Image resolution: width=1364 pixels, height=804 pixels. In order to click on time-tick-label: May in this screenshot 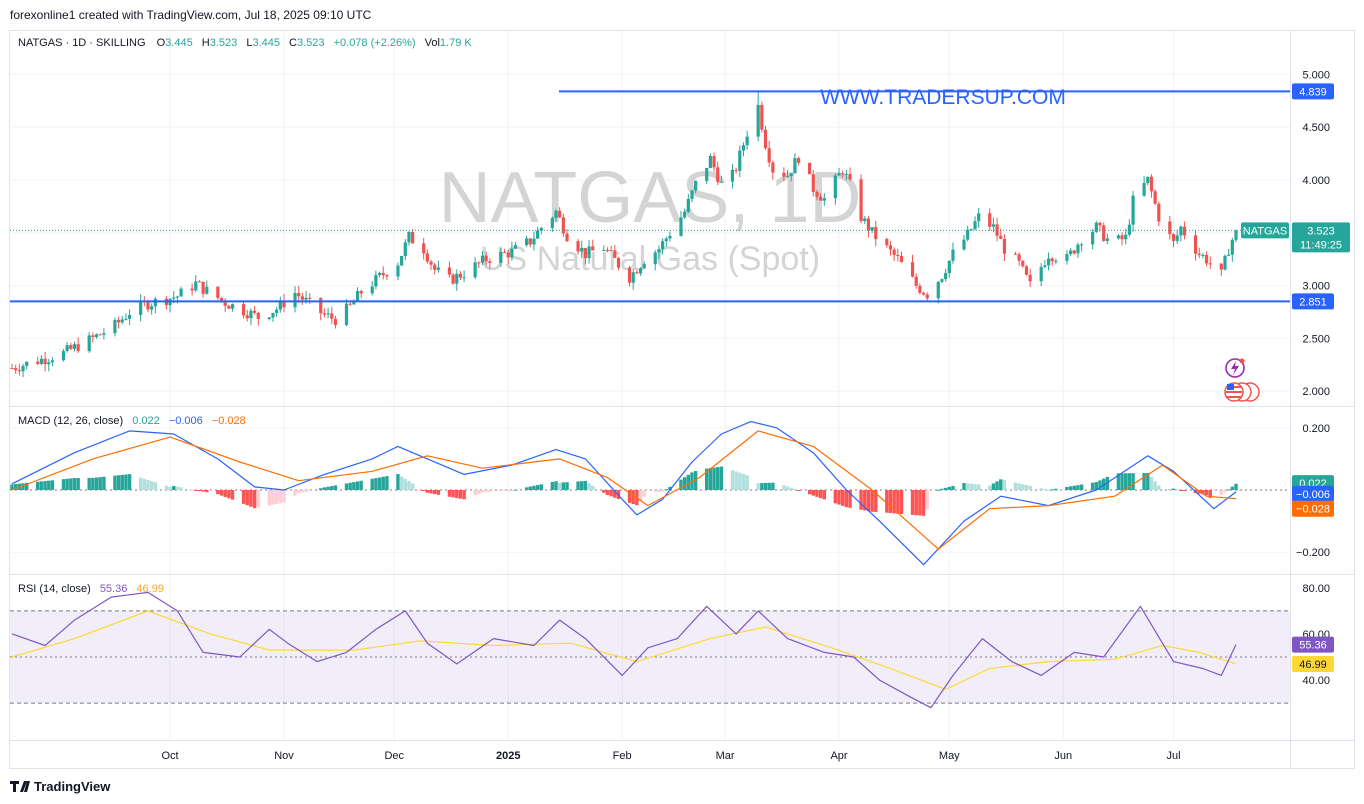, I will do `click(949, 756)`.